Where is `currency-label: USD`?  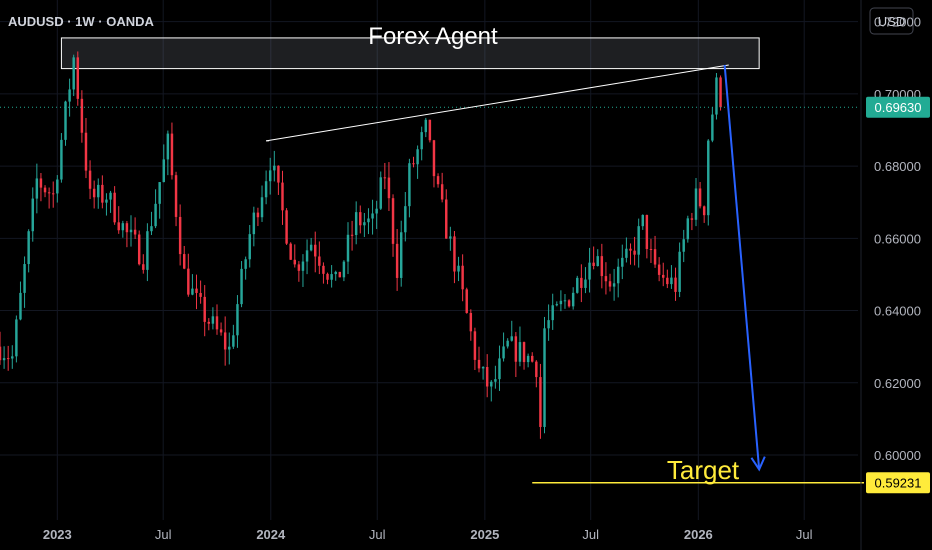 currency-label: USD is located at coordinates (891, 21).